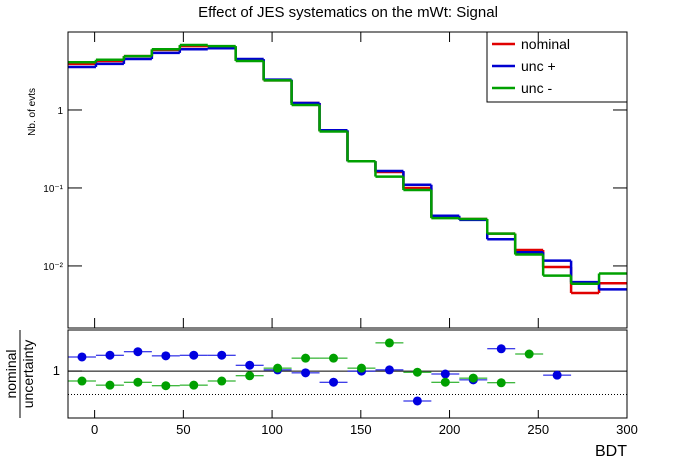 The width and height of the screenshot is (696, 472). What do you see at coordinates (32, 112) in the screenshot?
I see `y-axis-label: Nb. of evts` at bounding box center [32, 112].